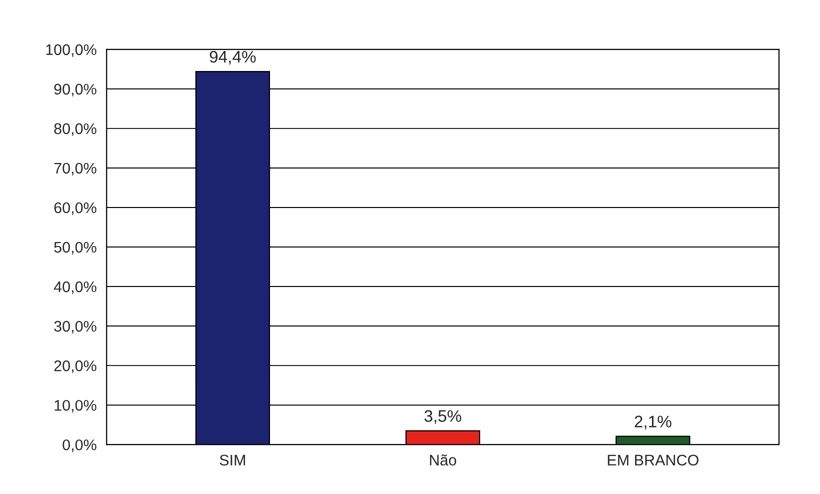 The height and width of the screenshot is (494, 820). Describe the element at coordinates (75, 90) in the screenshot. I see `y-tick-label: 90,0%` at that location.